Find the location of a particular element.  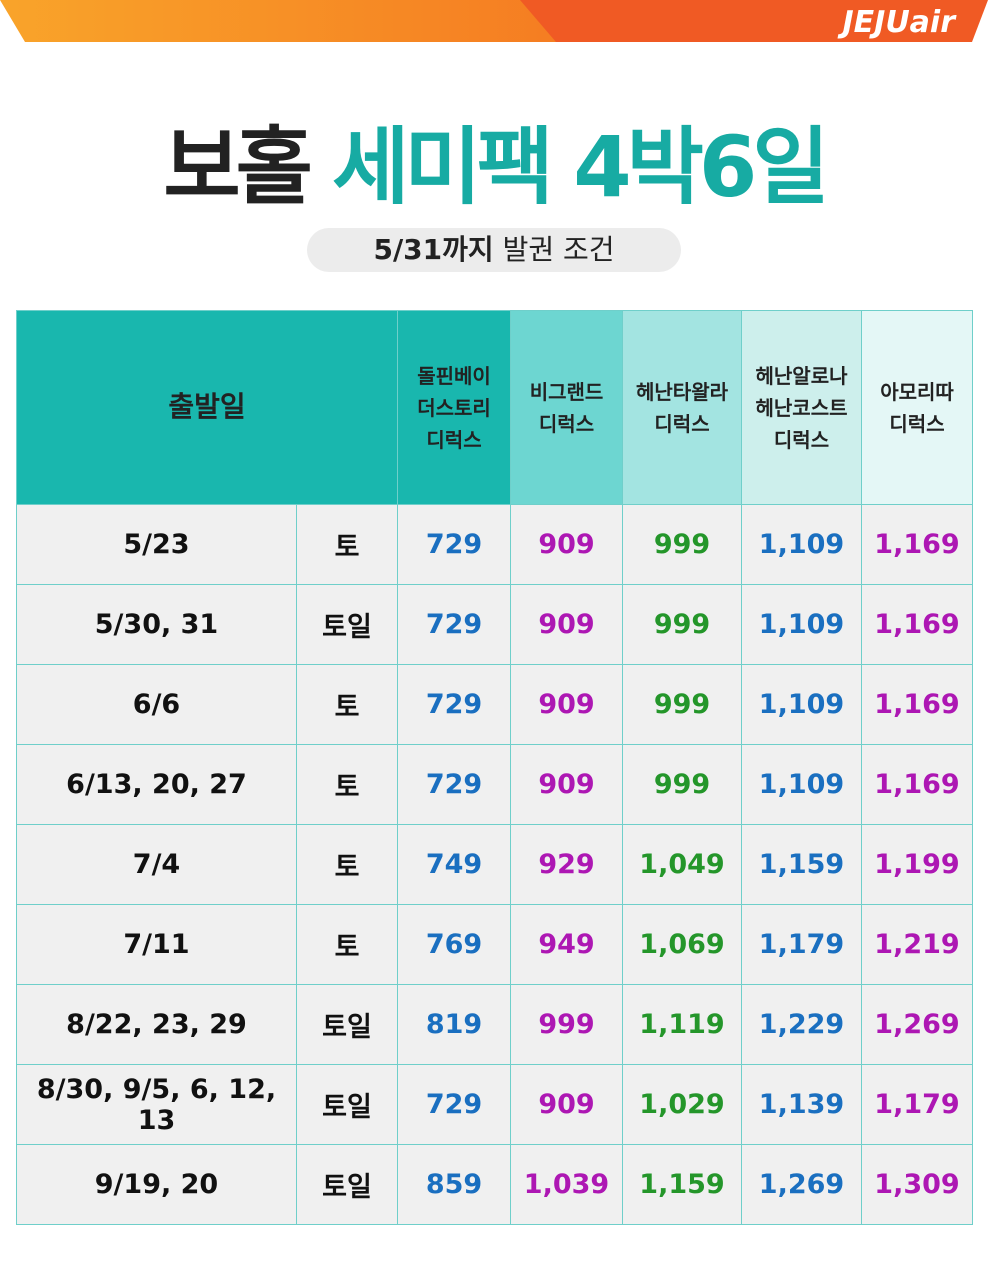

header-line: 아모리따 is located at coordinates (917, 391).